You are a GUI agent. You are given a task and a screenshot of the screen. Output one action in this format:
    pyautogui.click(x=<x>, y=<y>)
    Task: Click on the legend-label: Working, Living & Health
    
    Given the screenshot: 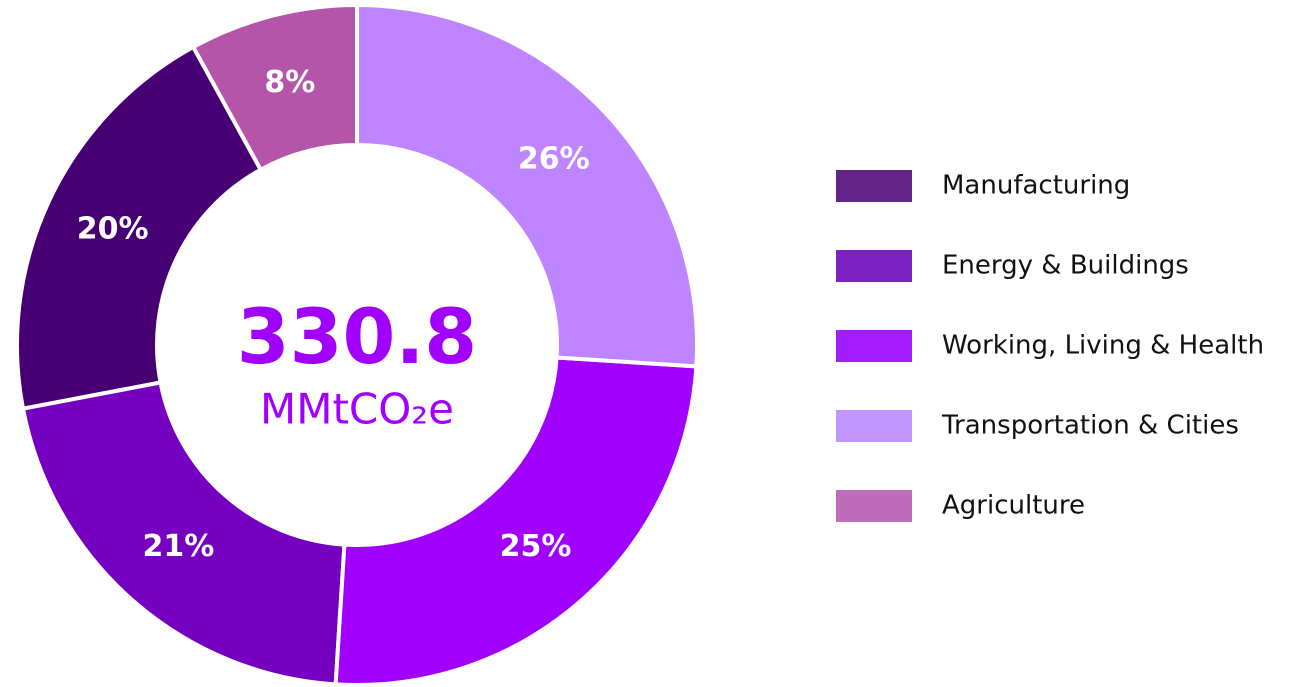 What is the action you would take?
    pyautogui.click(x=1103, y=346)
    